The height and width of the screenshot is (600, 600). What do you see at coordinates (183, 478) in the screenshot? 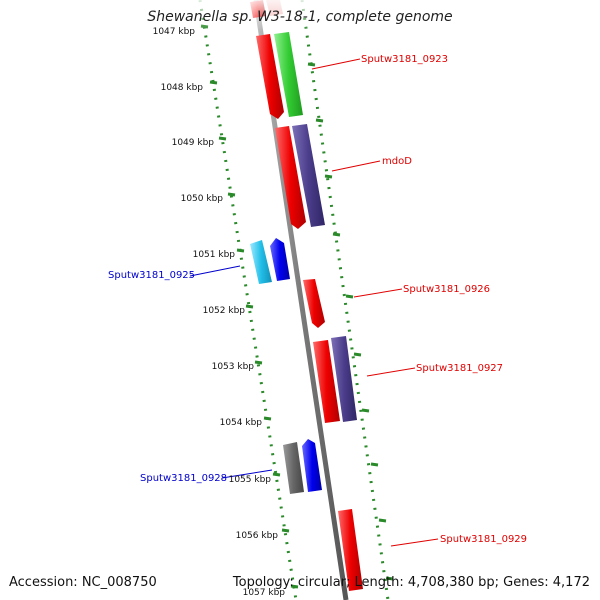
I see `gene-label: Sputw3181_0928` at bounding box center [183, 478].